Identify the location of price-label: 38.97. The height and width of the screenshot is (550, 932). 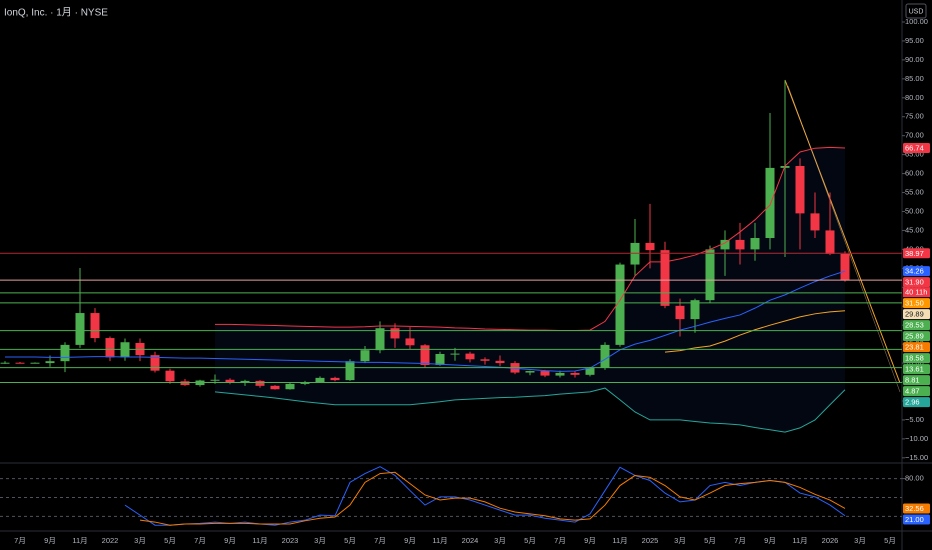
(914, 253).